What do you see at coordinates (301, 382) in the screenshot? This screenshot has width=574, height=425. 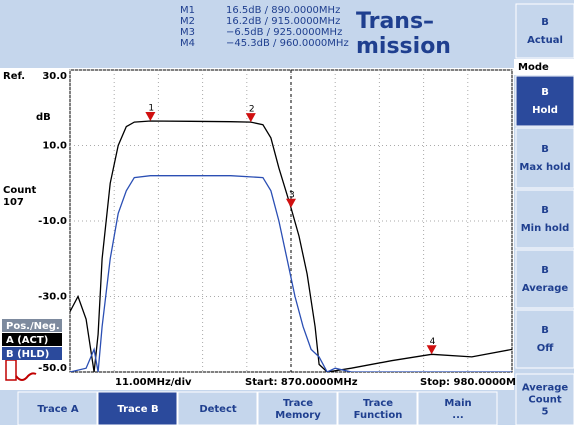 I see `status-text: Start: 870.0000MHz` at bounding box center [301, 382].